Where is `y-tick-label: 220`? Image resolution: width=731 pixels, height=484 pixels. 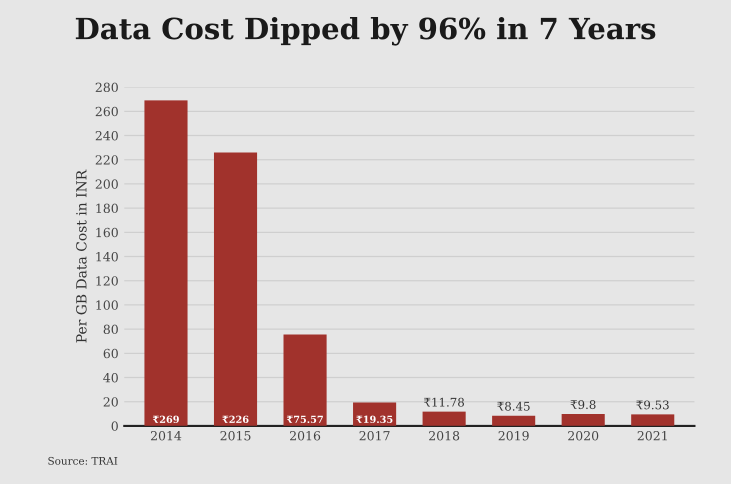
y-tick-label: 220 is located at coordinates (107, 160).